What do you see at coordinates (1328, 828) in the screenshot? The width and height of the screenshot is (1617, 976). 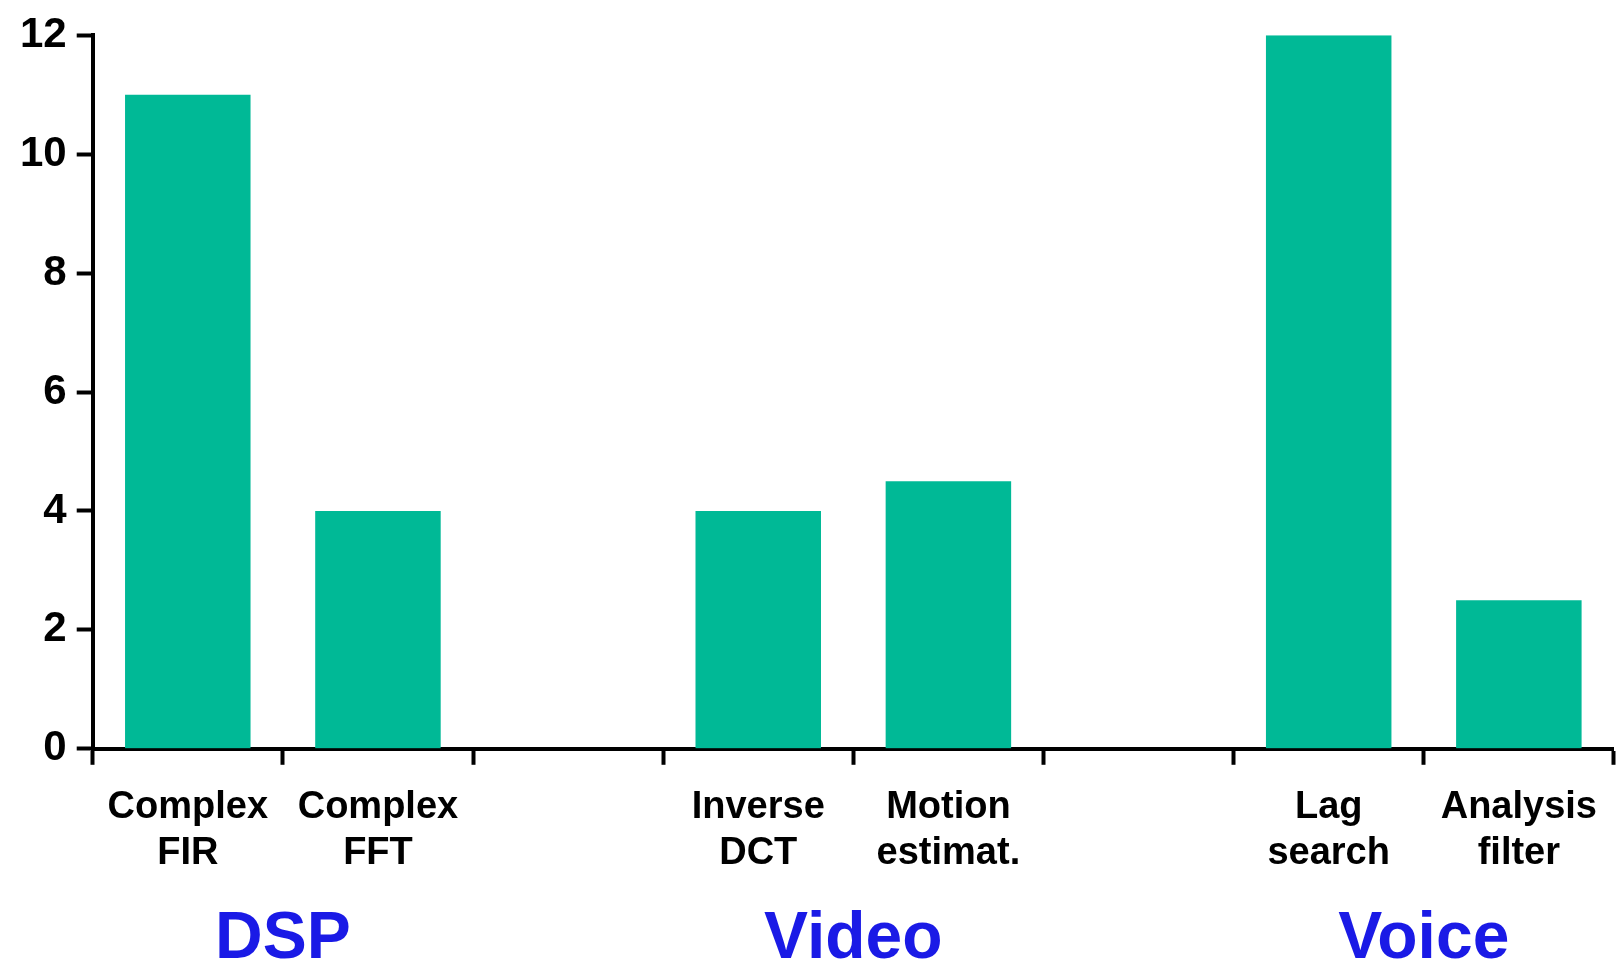 I see `x-tick-label: Lag search` at bounding box center [1328, 828].